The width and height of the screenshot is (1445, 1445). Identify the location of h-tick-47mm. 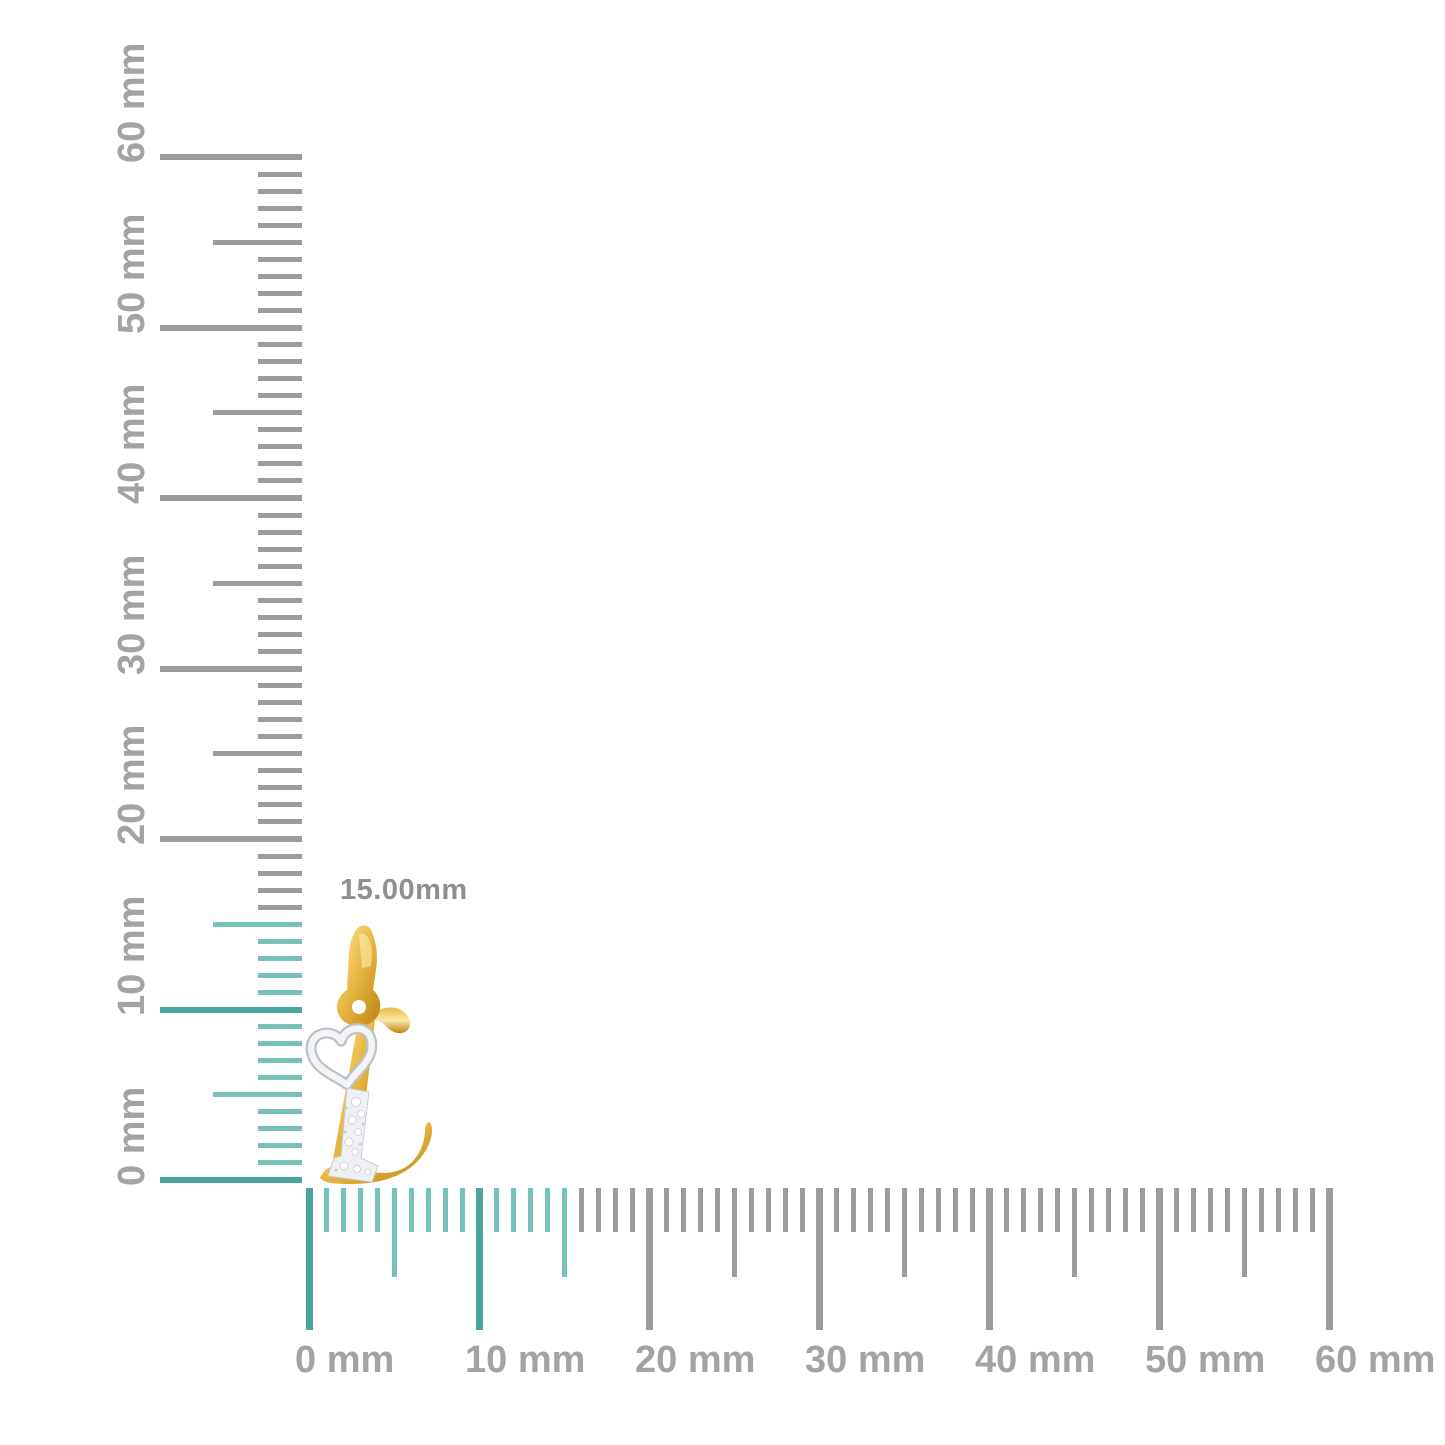
(1108, 1210).